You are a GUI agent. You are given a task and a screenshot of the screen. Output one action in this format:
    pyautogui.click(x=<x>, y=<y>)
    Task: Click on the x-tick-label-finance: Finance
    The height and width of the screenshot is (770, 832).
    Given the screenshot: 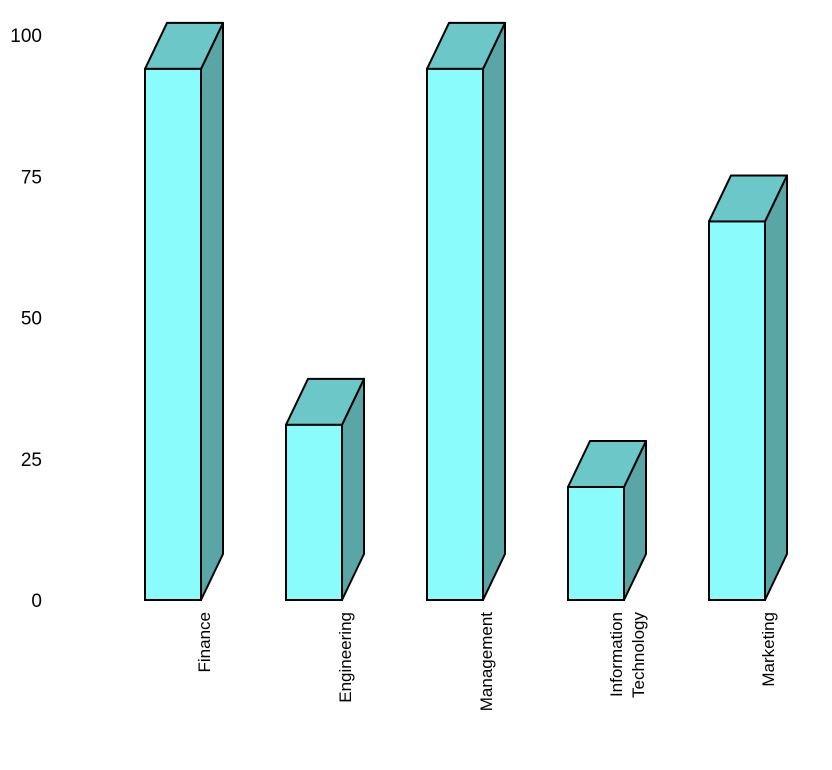 What is the action you would take?
    pyautogui.click(x=204, y=642)
    